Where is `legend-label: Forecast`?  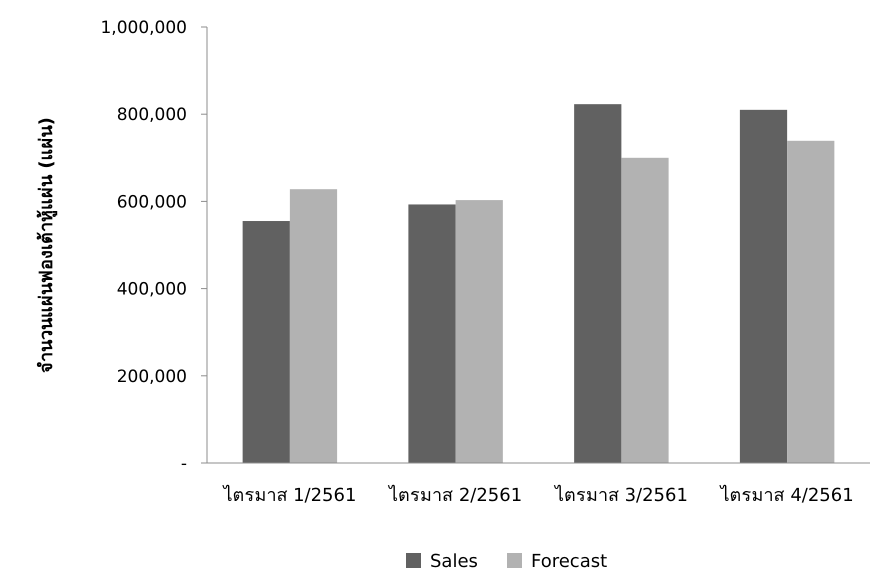 legend-label: Forecast is located at coordinates (569, 561).